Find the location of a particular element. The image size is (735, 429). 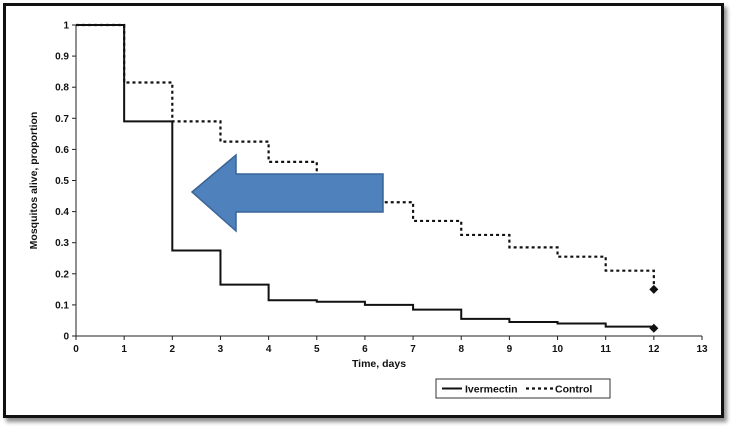

arrow-annotation is located at coordinates (287, 193).